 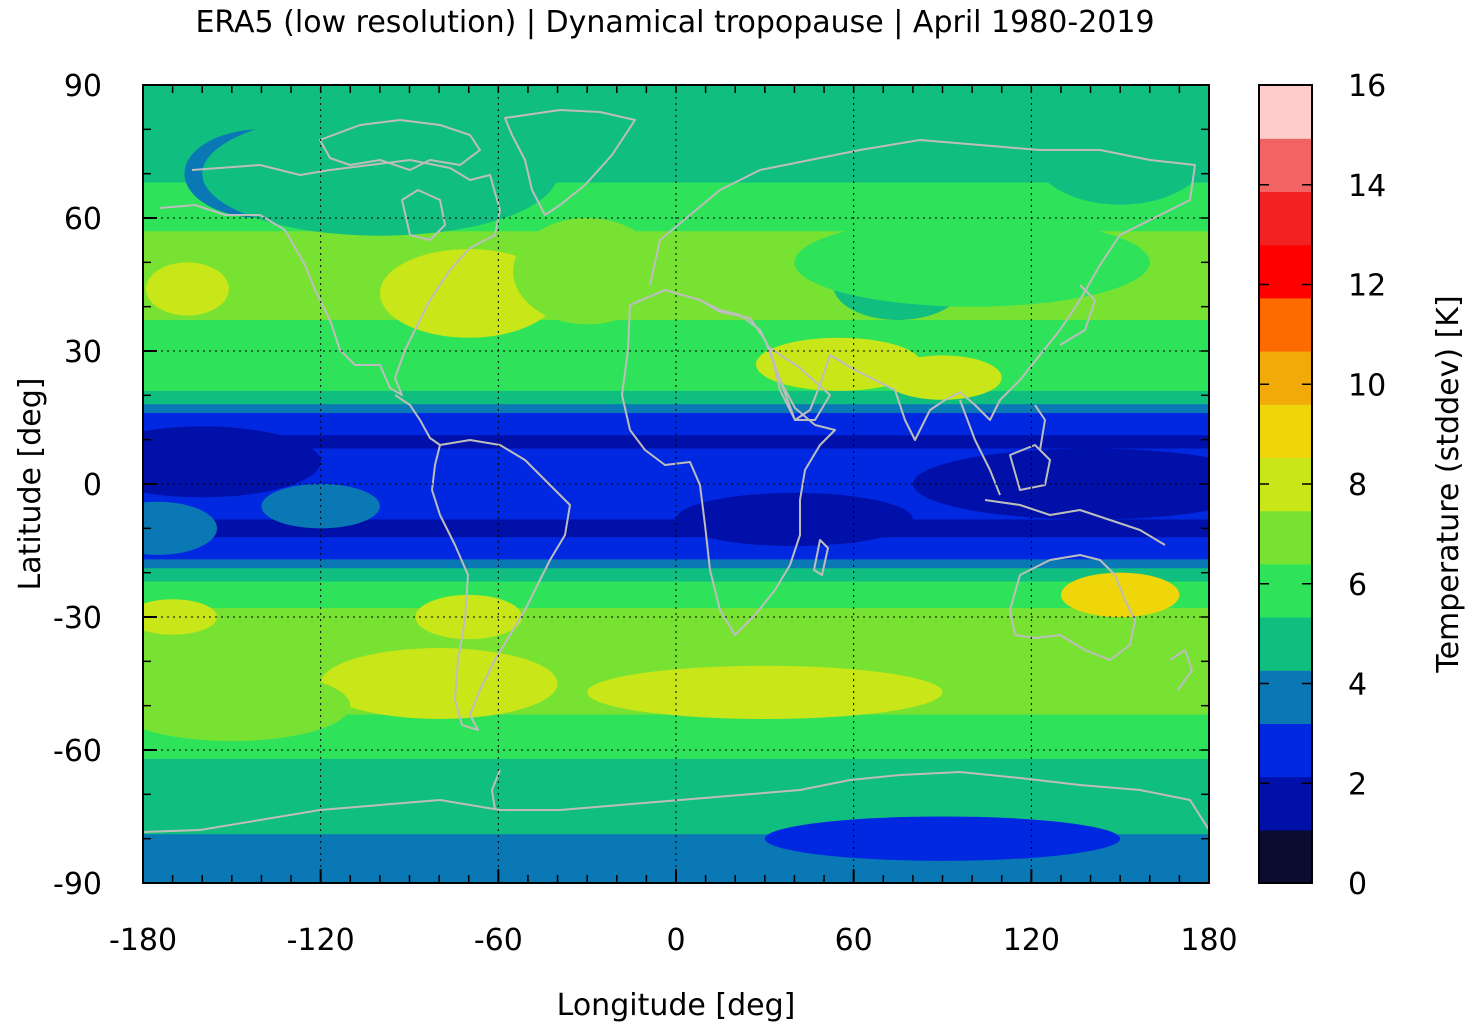 I want to click on coastline-greenland, so click(x=570, y=162).